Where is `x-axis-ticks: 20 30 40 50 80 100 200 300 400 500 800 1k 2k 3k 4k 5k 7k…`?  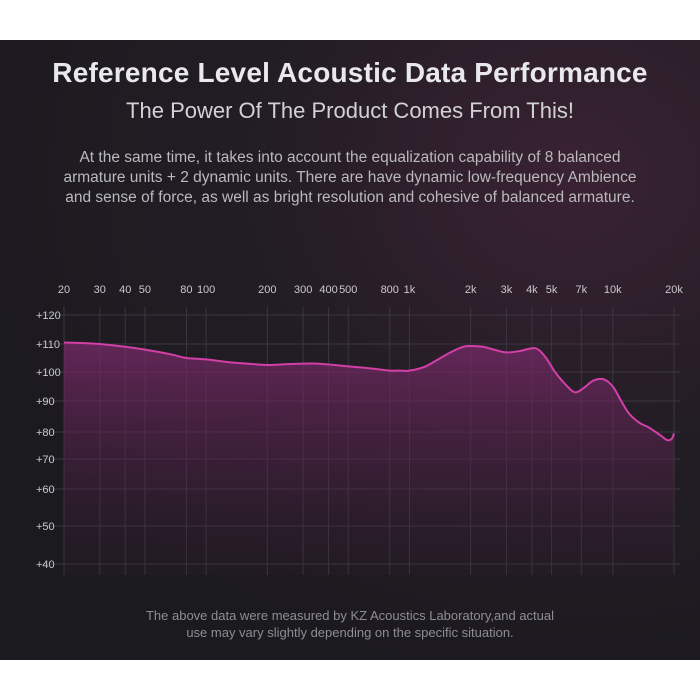 x-axis-ticks: 20 30 40 50 80 100 200 300 400 500 800 1k 2k 3k 4k 5k 7k… is located at coordinates (370, 290).